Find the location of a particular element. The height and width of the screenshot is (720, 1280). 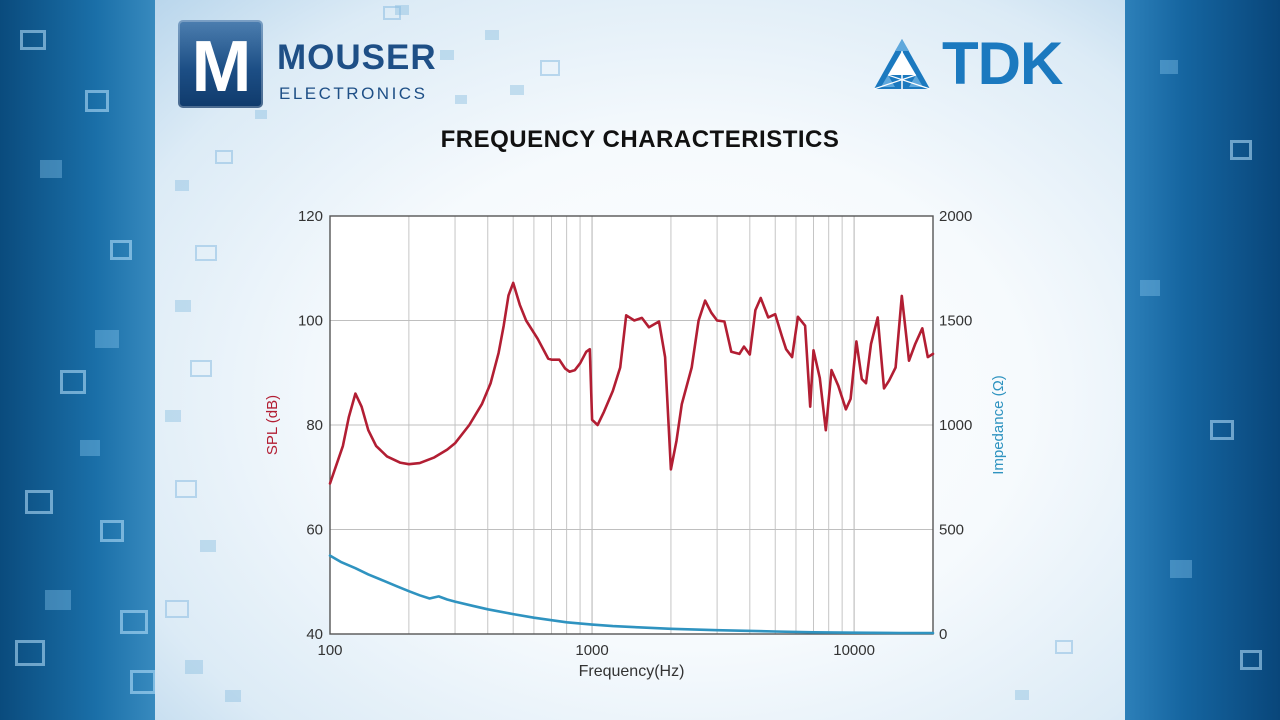

impedance-series-line is located at coordinates (631, 594).